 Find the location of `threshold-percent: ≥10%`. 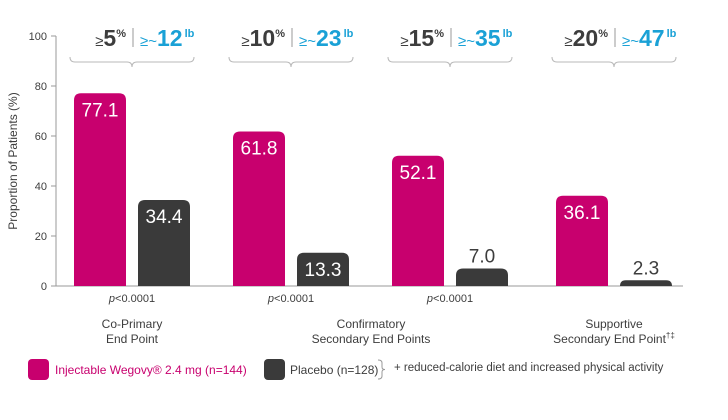

threshold-percent: ≥10% is located at coordinates (263, 38).